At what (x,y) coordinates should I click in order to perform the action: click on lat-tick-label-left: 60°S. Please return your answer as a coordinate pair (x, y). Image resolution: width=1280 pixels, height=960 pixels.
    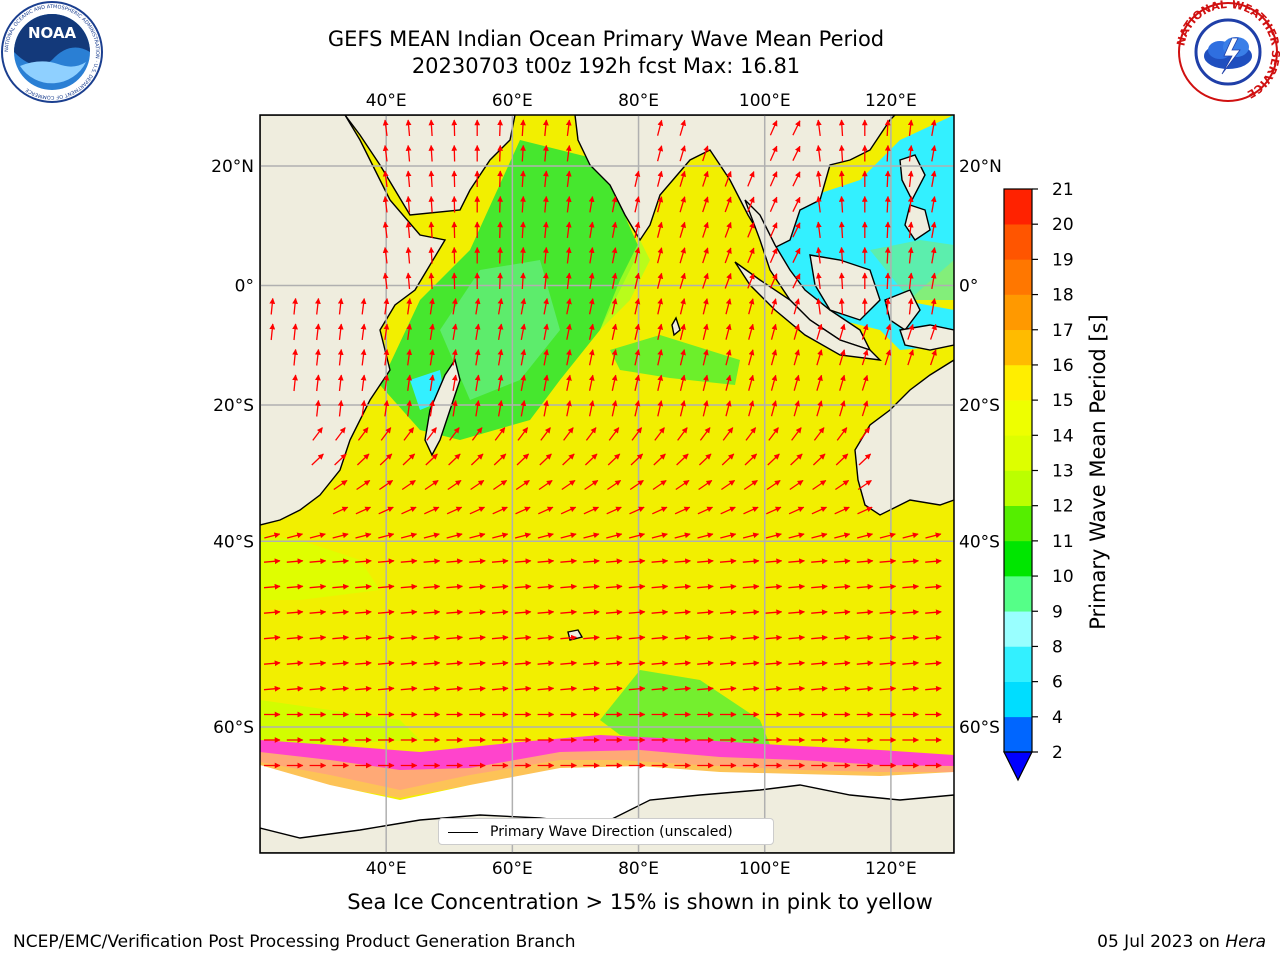
    Looking at the image, I should click on (233, 728).